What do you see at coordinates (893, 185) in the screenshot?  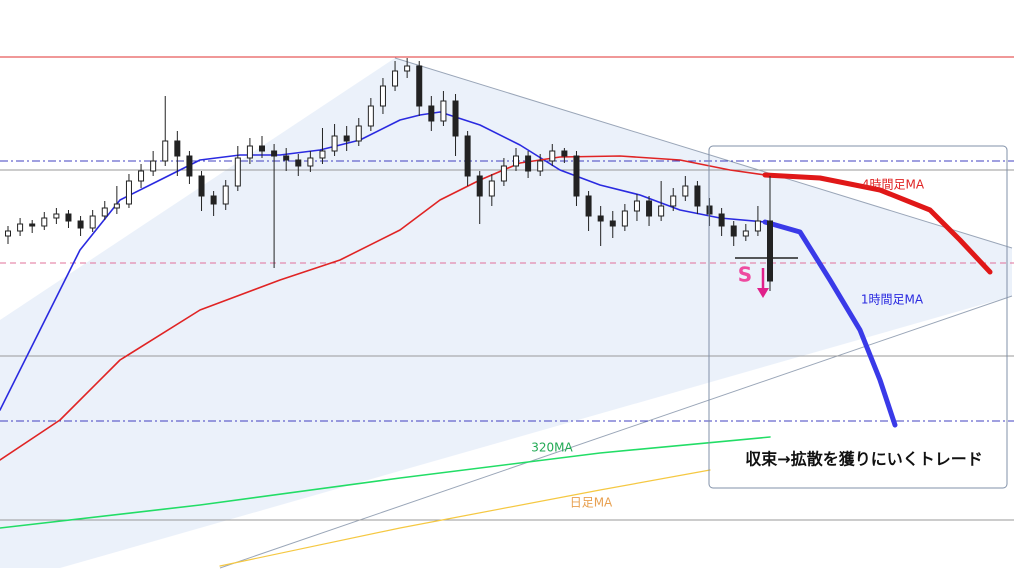 I see `series-label: 4時間足MA` at bounding box center [893, 185].